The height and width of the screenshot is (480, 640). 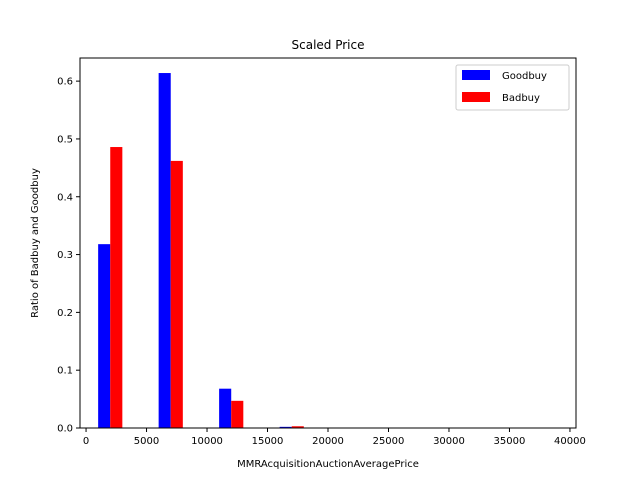 I want to click on chart-title: Scaled Price, so click(x=328, y=45).